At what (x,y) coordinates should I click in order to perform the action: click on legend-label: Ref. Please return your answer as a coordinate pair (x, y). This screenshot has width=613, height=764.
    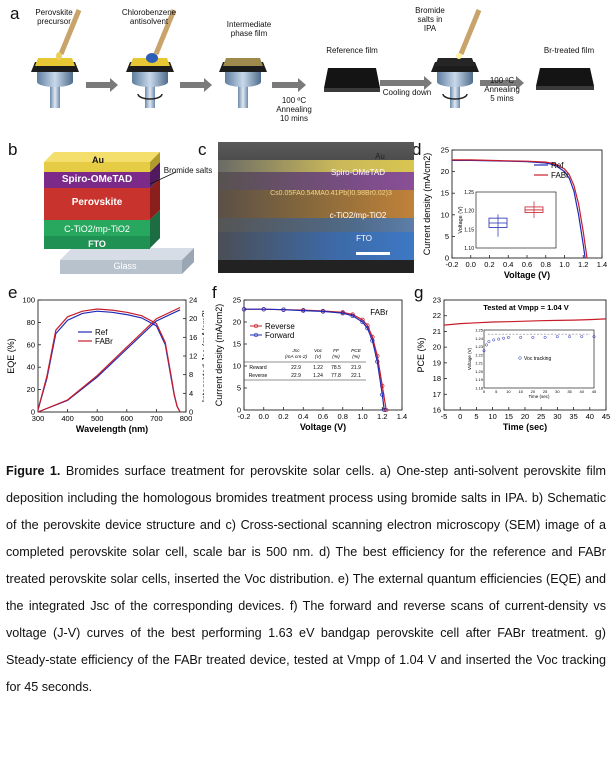
    Looking at the image, I should click on (557, 165).